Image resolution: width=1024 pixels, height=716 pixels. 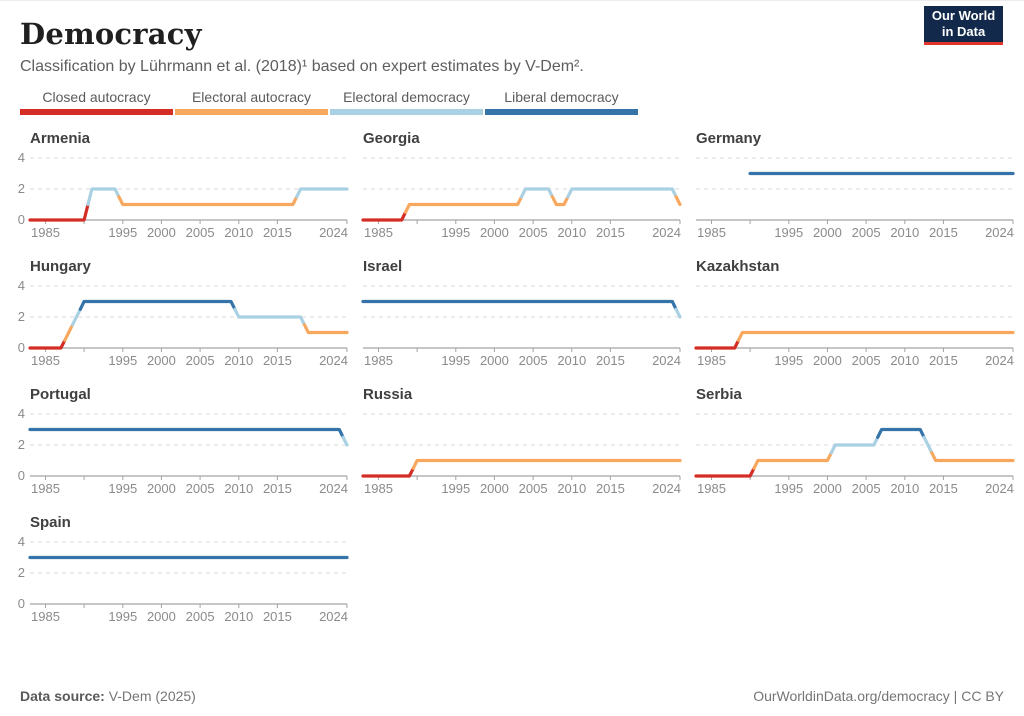 What do you see at coordinates (179, 569) in the screenshot?
I see `country-panel: Spain 4 2 0 1985 1995 2000 2005 2010 2015 2024` at bounding box center [179, 569].